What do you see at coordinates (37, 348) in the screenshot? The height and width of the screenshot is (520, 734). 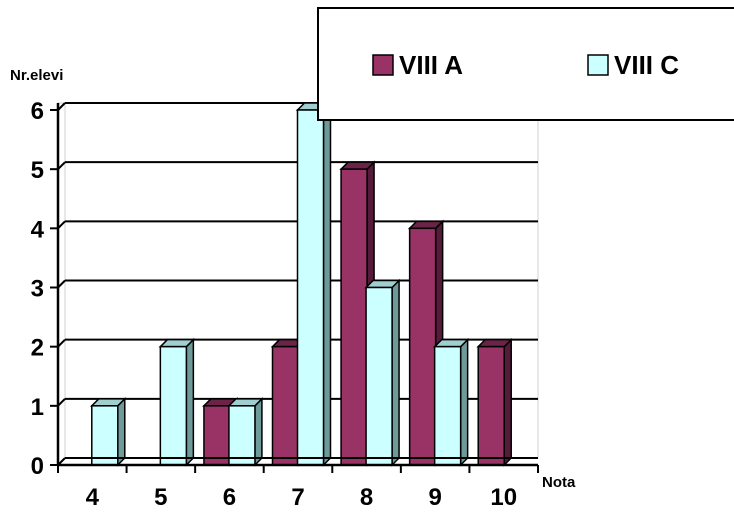 I see `y-tick-label: 2` at bounding box center [37, 348].